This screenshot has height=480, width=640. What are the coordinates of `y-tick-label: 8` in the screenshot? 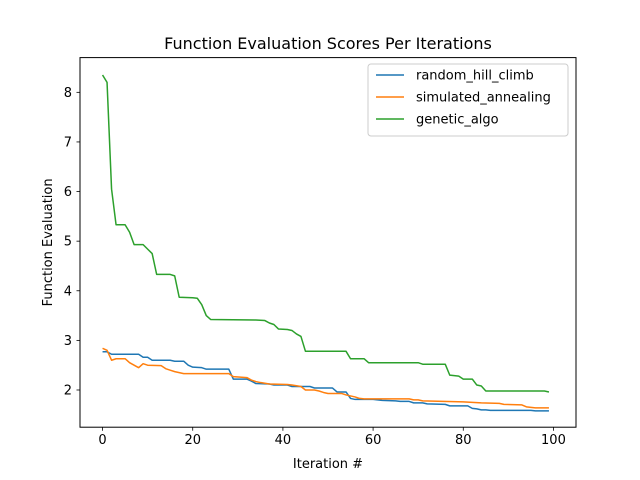 It's located at (68, 93).